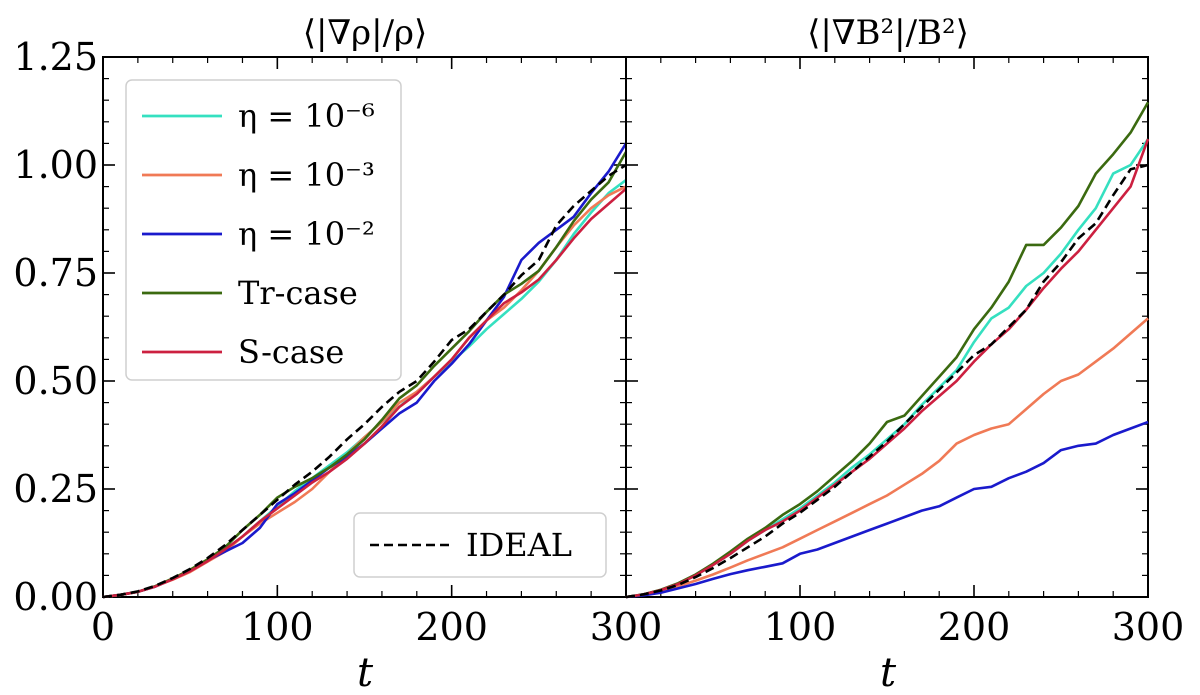 The height and width of the screenshot is (695, 1200). I want to click on left-x-tick-label: 200, so click(451, 627).